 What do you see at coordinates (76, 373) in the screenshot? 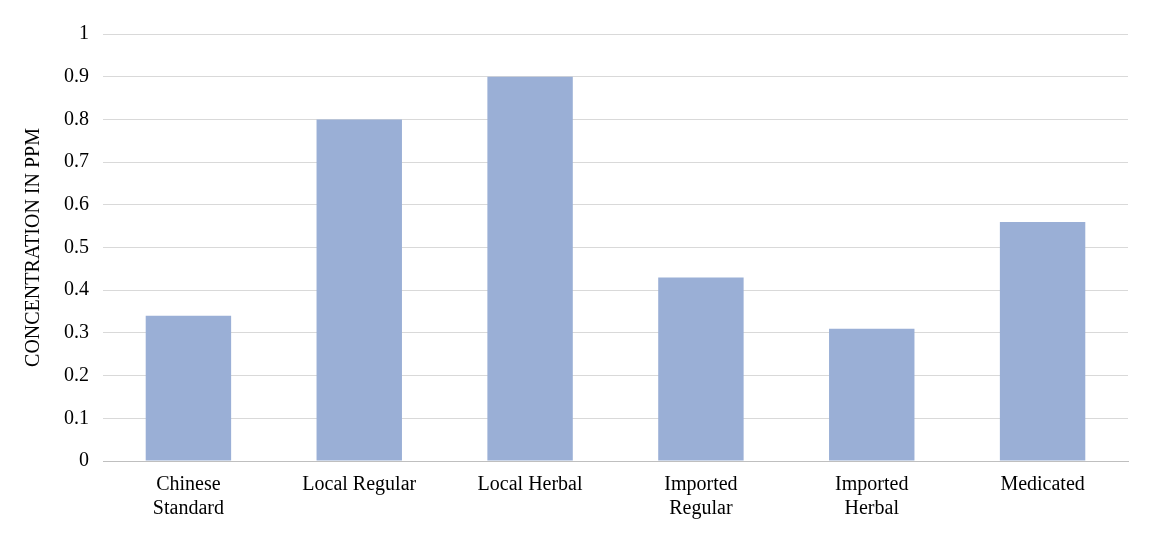
I see `y-tick-label: 0.2` at bounding box center [76, 373].